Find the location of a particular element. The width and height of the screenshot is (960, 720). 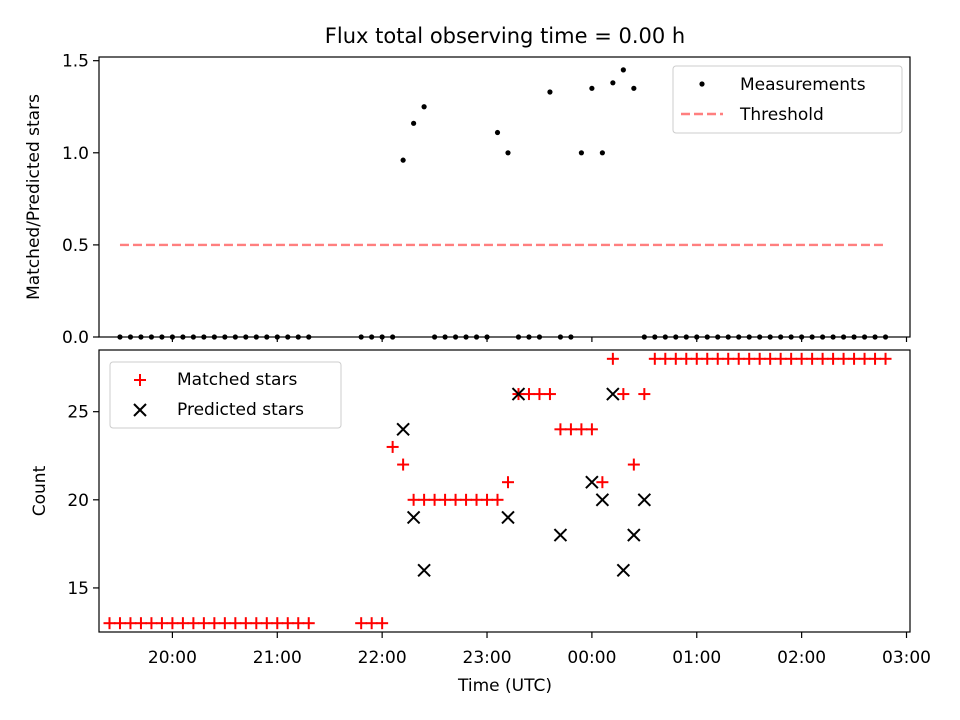

count-xtick-label: 20:00 is located at coordinates (172, 658).